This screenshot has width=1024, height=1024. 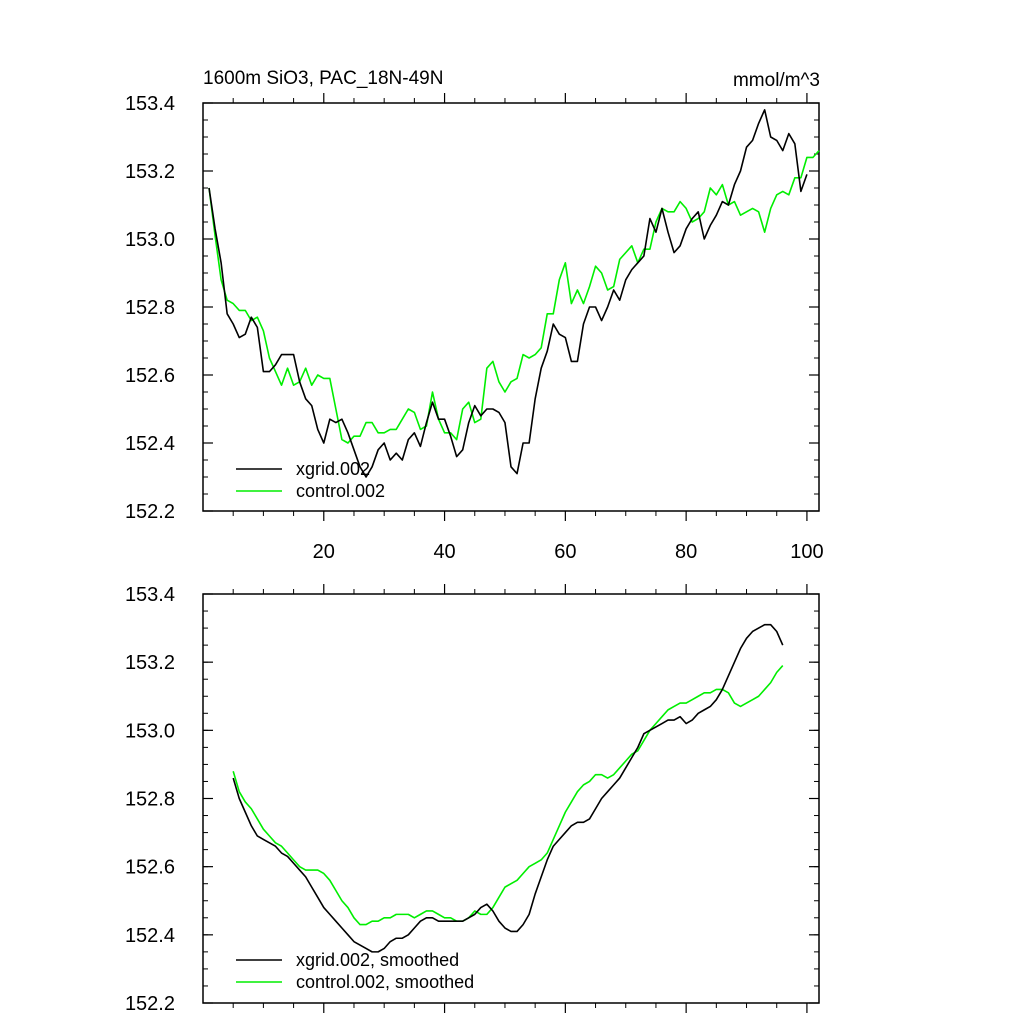 What do you see at coordinates (686, 552) in the screenshot?
I see `x-tick-label: 80` at bounding box center [686, 552].